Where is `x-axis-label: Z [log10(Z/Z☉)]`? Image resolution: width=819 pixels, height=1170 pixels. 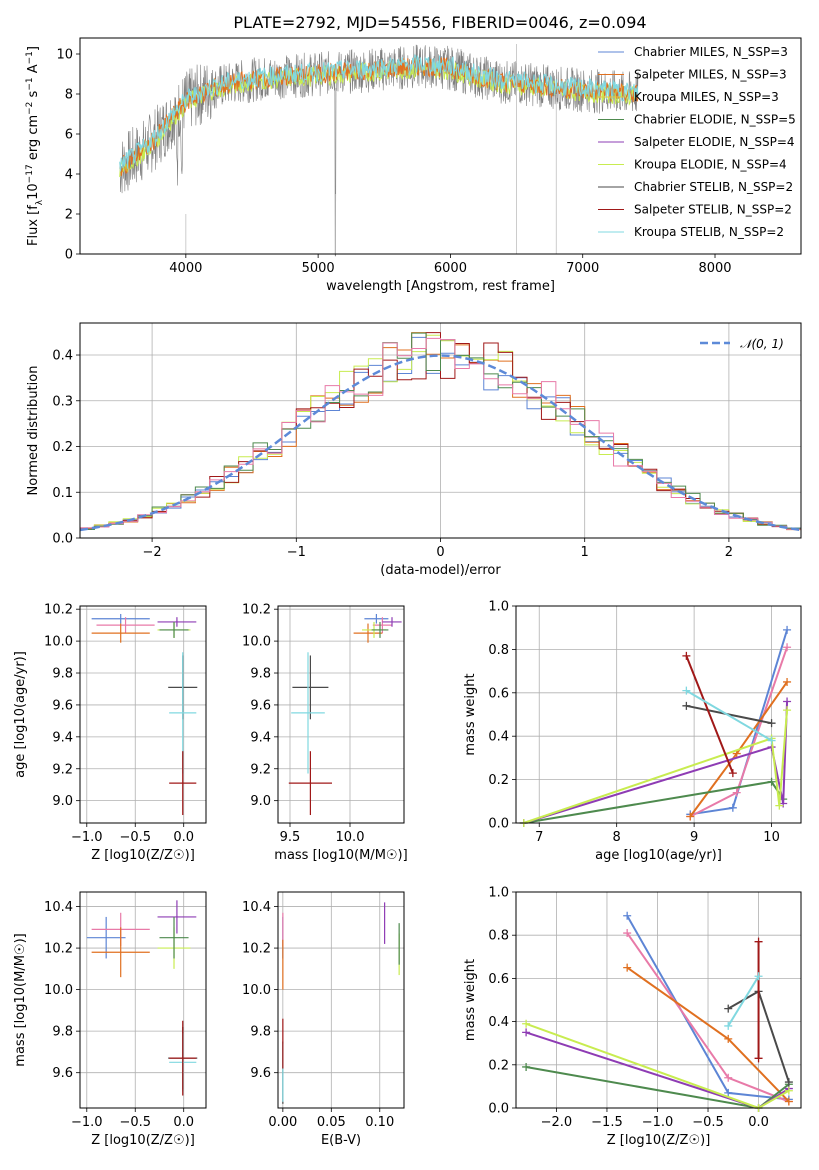
x-axis-label: Z [log10(Z/Z☉)] is located at coordinates (143, 855).